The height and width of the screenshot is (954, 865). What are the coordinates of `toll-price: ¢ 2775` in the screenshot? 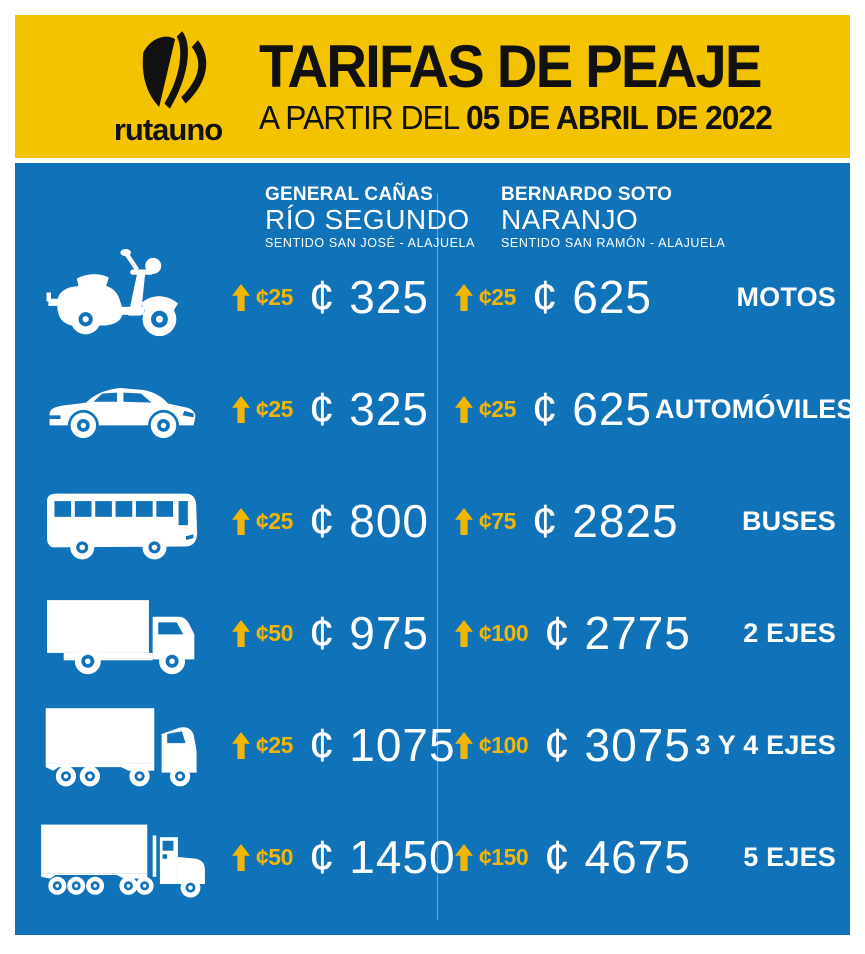 It's located at (617, 633).